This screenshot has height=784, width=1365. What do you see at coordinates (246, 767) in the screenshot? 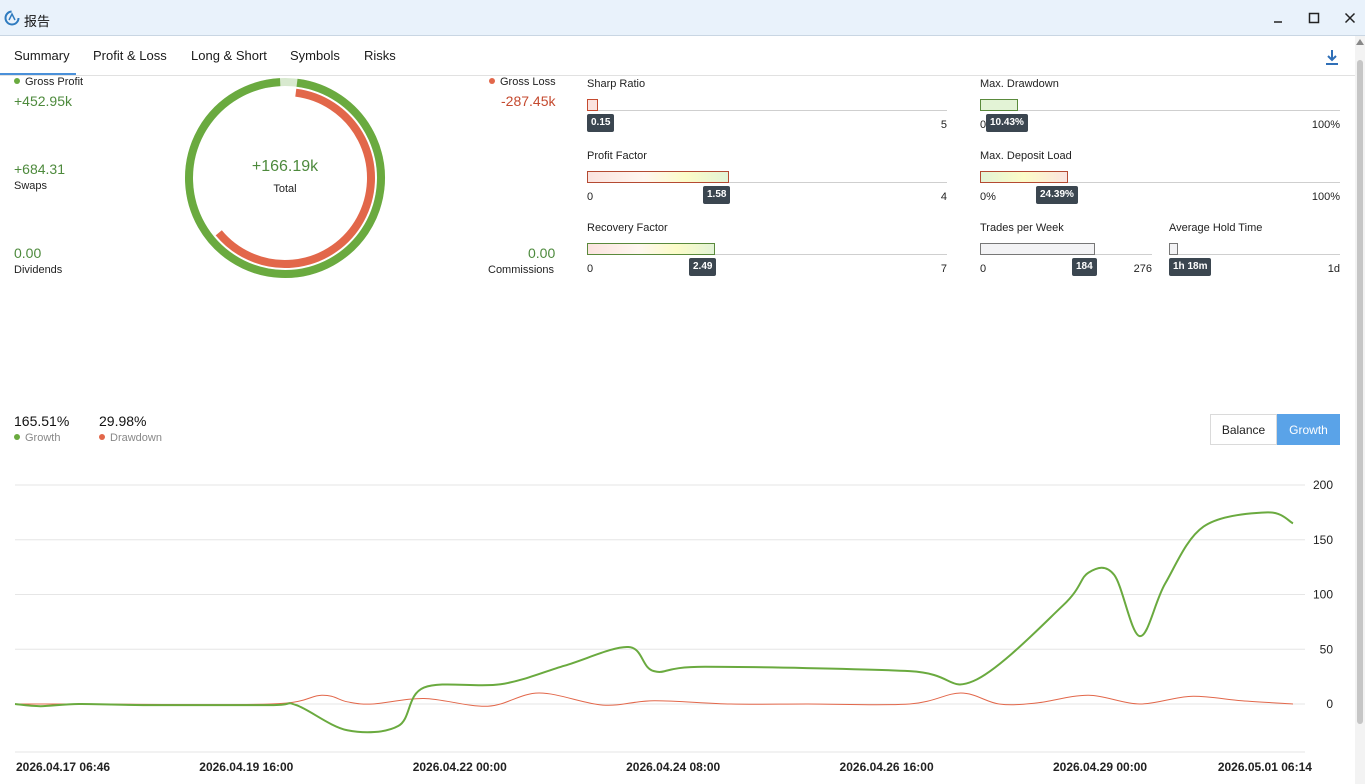
I see `x-tick-label: 2026.04.19 16:00` at bounding box center [246, 767].